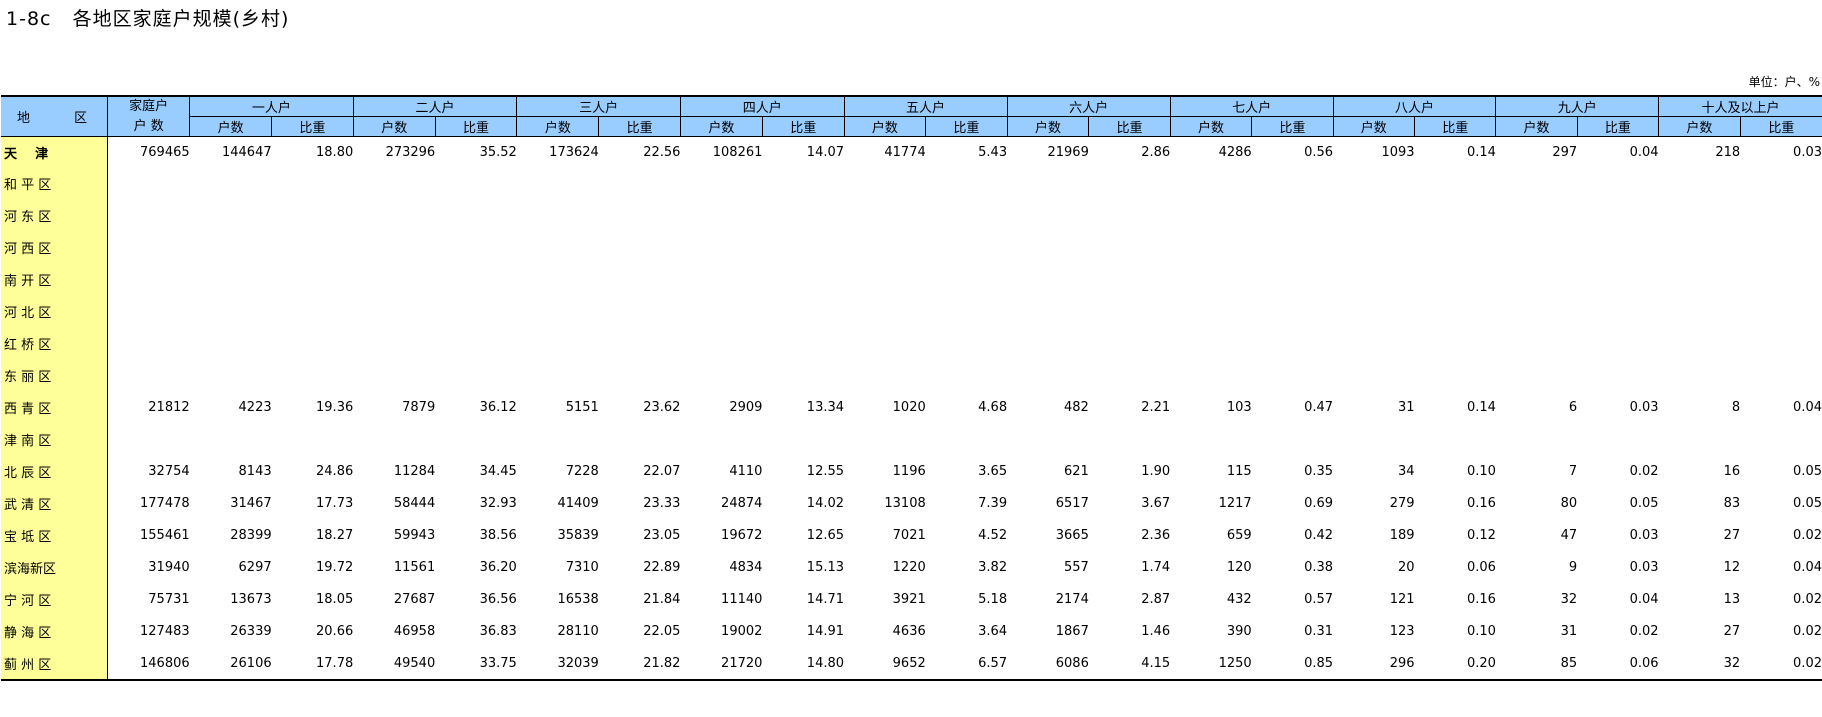 The image size is (1822, 717). Describe the element at coordinates (251, 631) in the screenshot. I see `data-cell: 26339` at that location.